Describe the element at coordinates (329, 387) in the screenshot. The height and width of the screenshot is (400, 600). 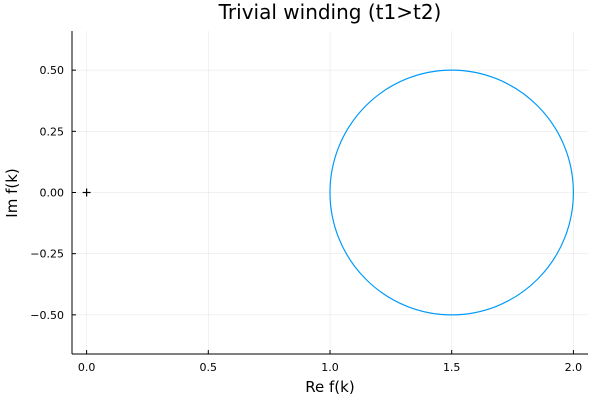
I see `x-axis-label: Re f(k)` at that location.